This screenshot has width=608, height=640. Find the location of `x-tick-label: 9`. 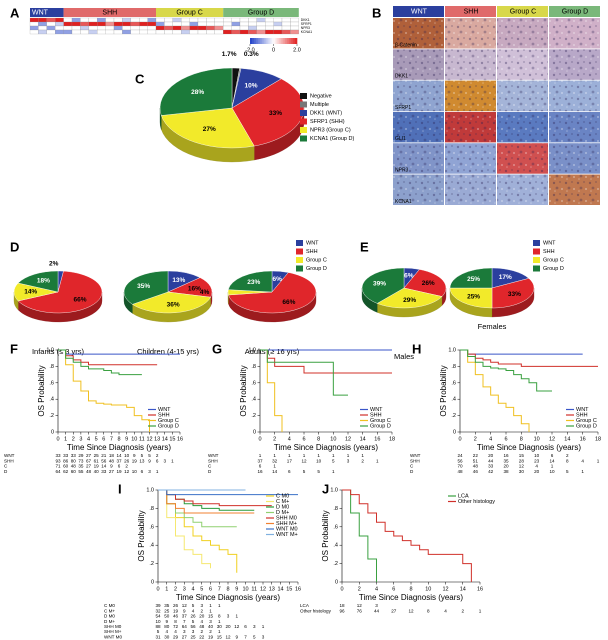

x-tick-label: 9 is located at coordinates (236, 589).